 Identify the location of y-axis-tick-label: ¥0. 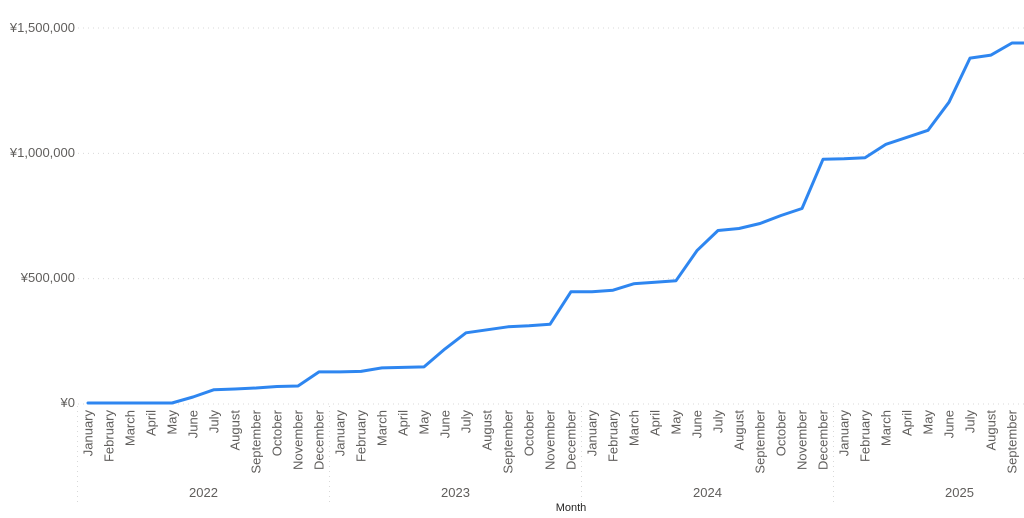
(67, 402).